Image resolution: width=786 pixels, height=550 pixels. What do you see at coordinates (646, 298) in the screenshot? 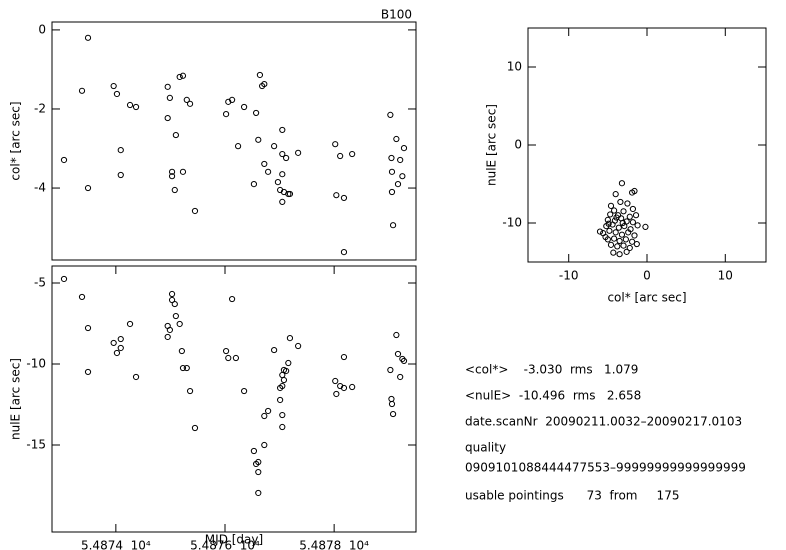
I see `x-axis-label: col* [arc sec]` at bounding box center [646, 298].